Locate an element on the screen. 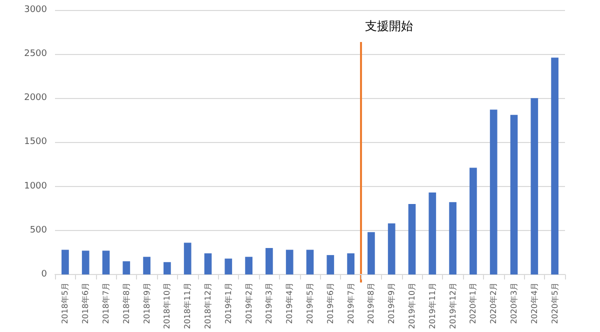 This screenshot has width=600, height=332. x-tick-label: 2018年9月 is located at coordinates (147, 303).